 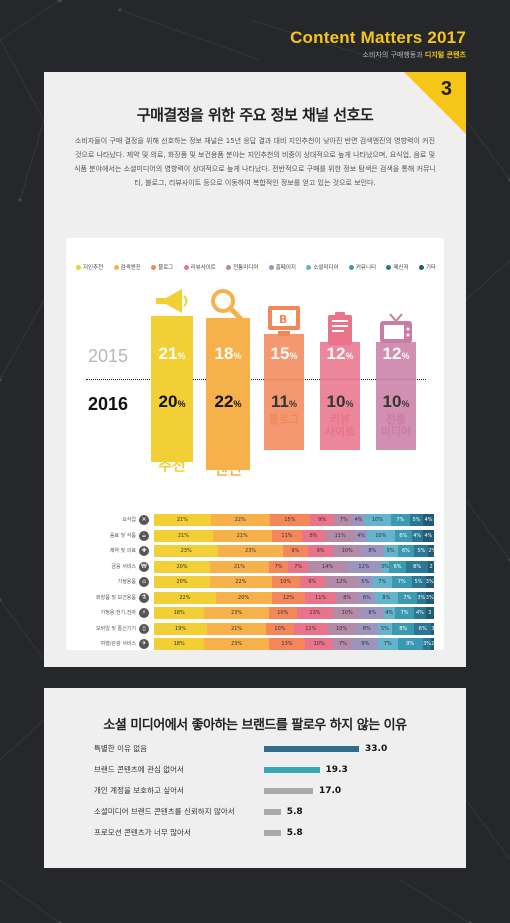 What do you see at coordinates (172, 303) in the screenshot?
I see `megaphone-icon` at bounding box center [172, 303].